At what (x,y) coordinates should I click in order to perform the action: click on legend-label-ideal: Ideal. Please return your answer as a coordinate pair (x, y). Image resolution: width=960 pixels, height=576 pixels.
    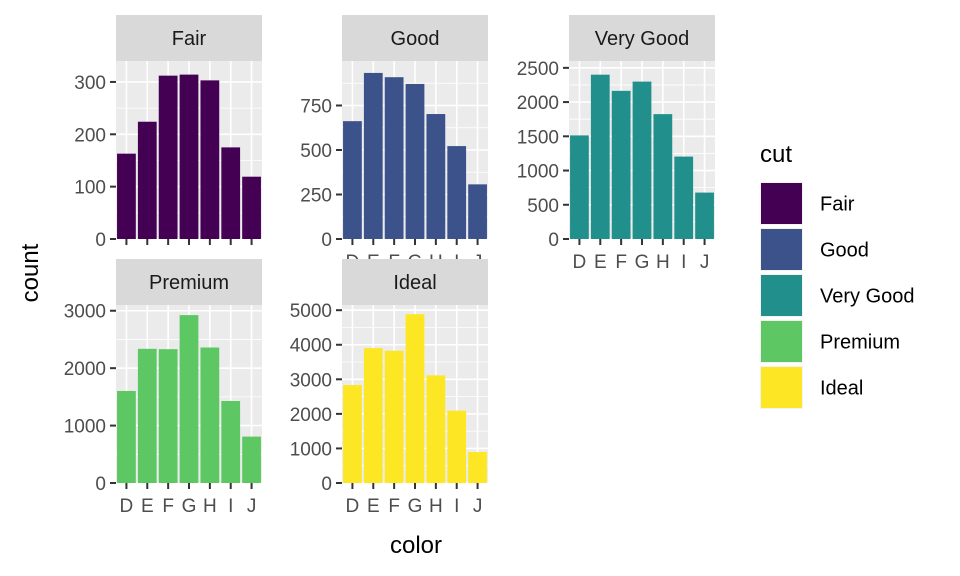
    Looking at the image, I should click on (841, 389).